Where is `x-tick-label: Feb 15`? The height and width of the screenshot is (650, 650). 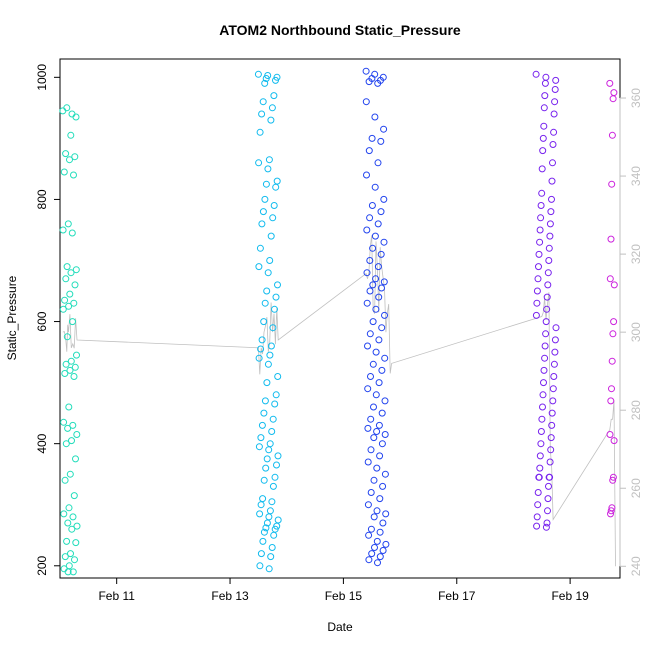 x-tick-label: Feb 15 is located at coordinates (344, 596).